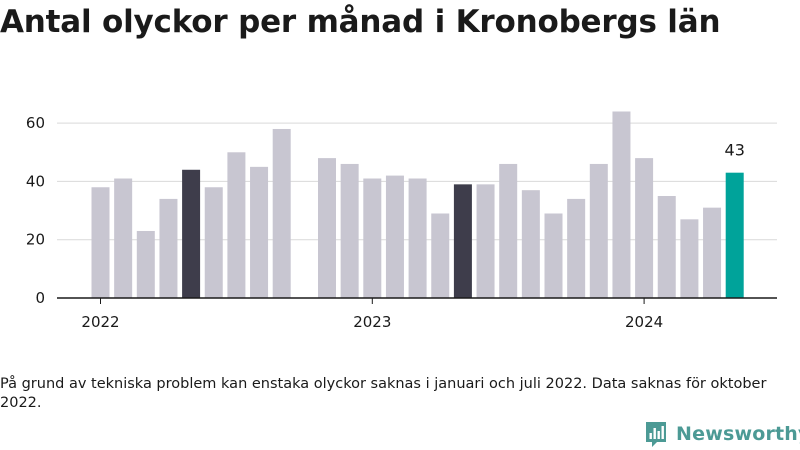 This screenshot has width=800, height=450. What do you see at coordinates (35, 123) in the screenshot?
I see `y-tick-label: 60` at bounding box center [35, 123].